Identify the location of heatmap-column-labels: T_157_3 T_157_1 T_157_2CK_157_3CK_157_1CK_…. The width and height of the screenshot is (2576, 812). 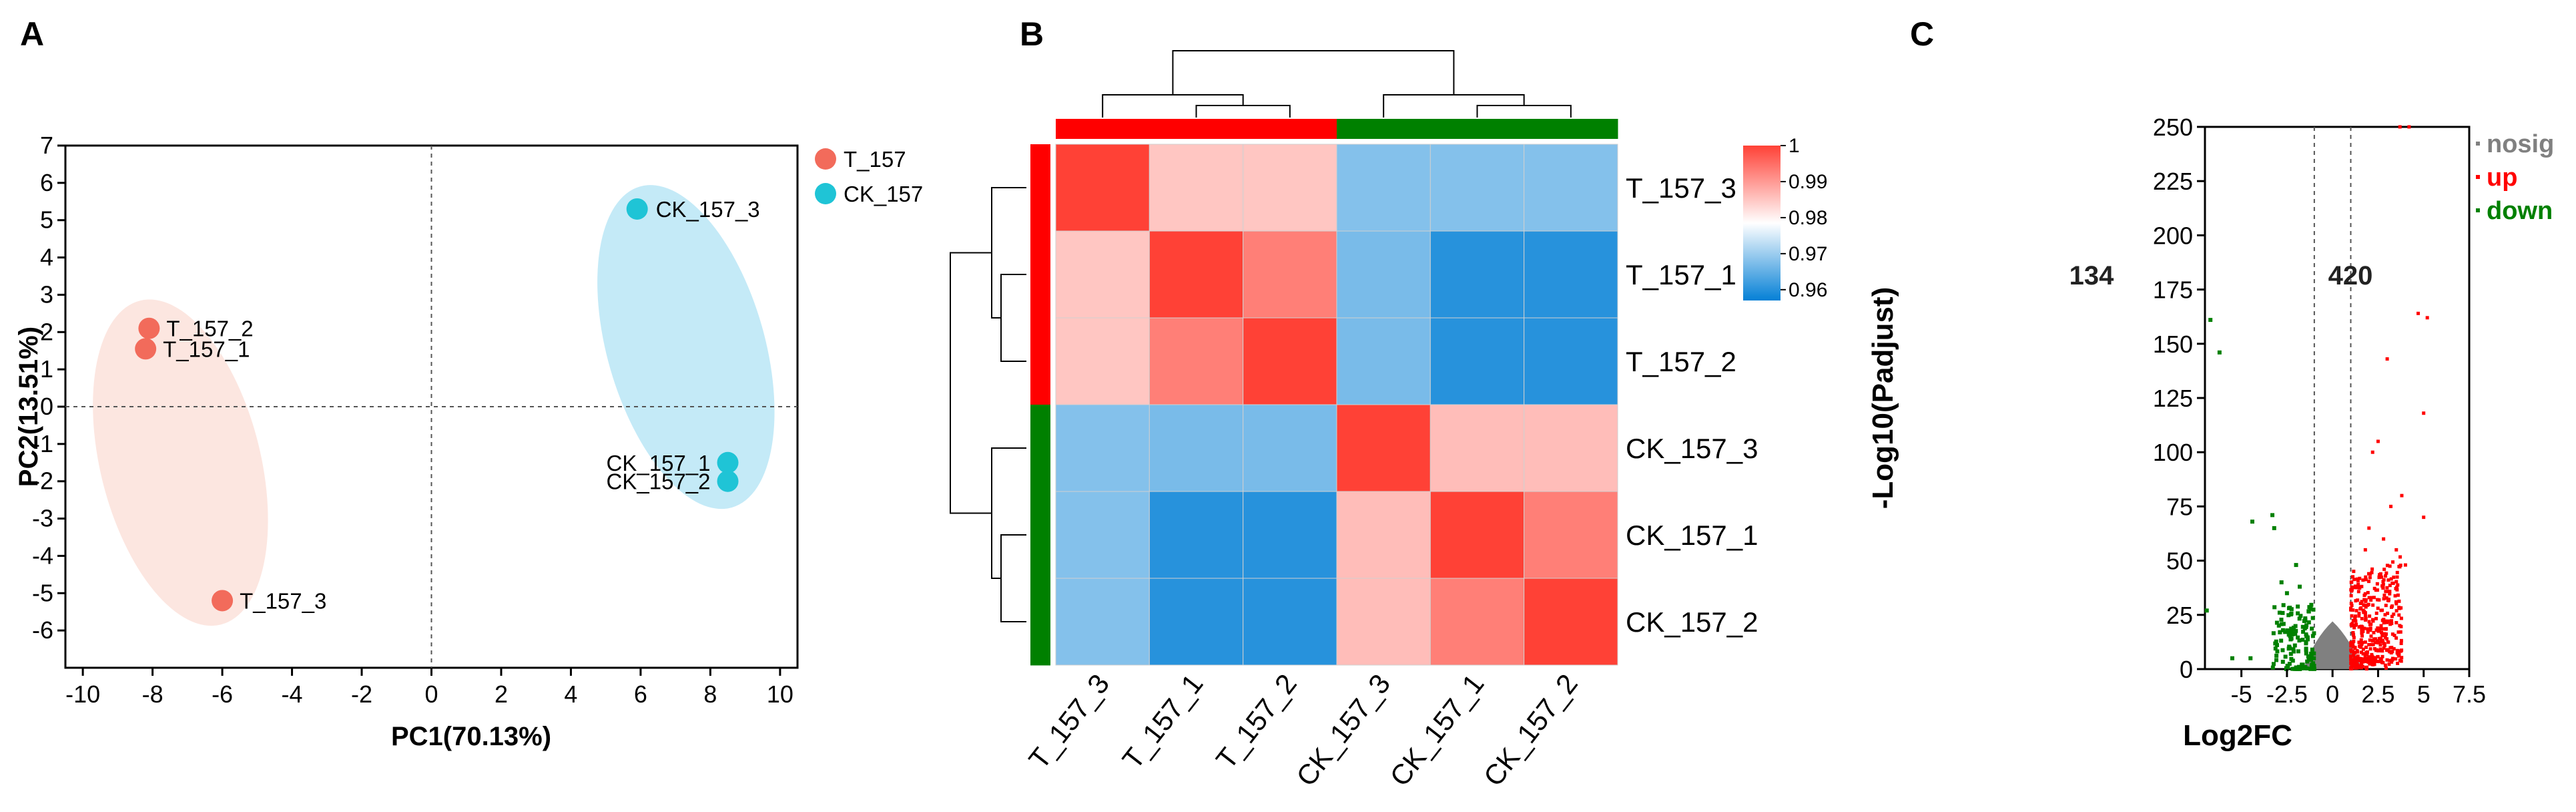
(1303, 730).